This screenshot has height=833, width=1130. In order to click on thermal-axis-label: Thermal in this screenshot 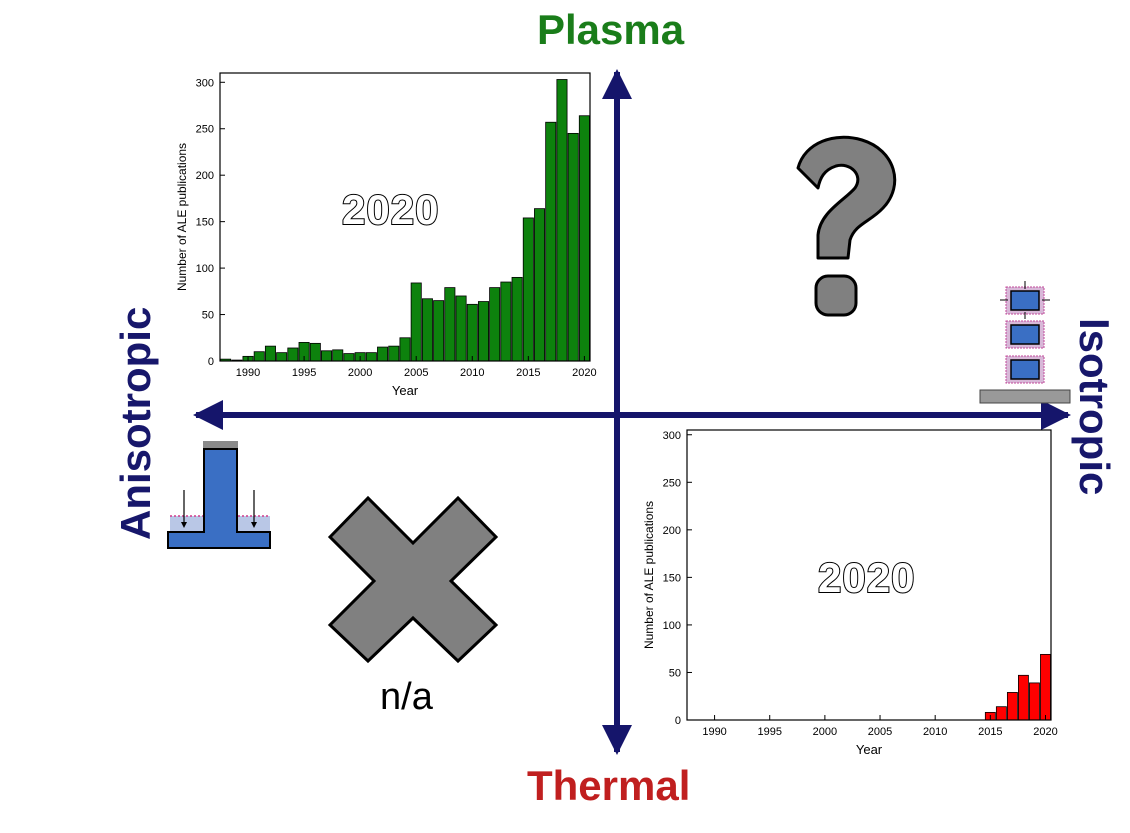, I will do `click(609, 785)`.